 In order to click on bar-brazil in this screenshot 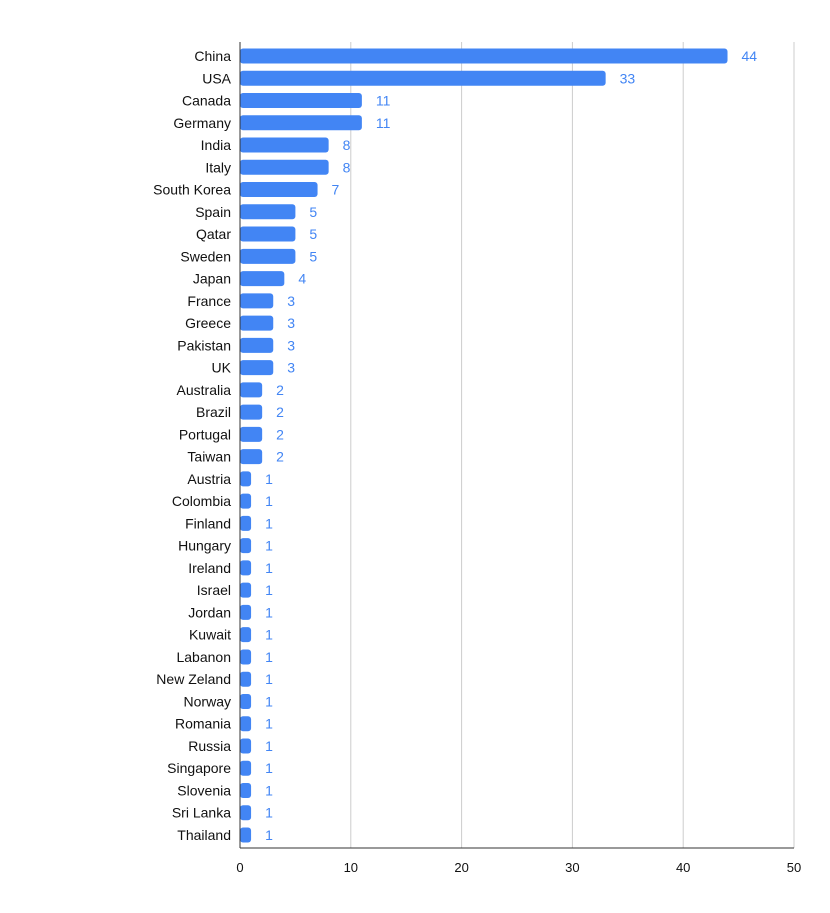, I will do `click(251, 412)`.